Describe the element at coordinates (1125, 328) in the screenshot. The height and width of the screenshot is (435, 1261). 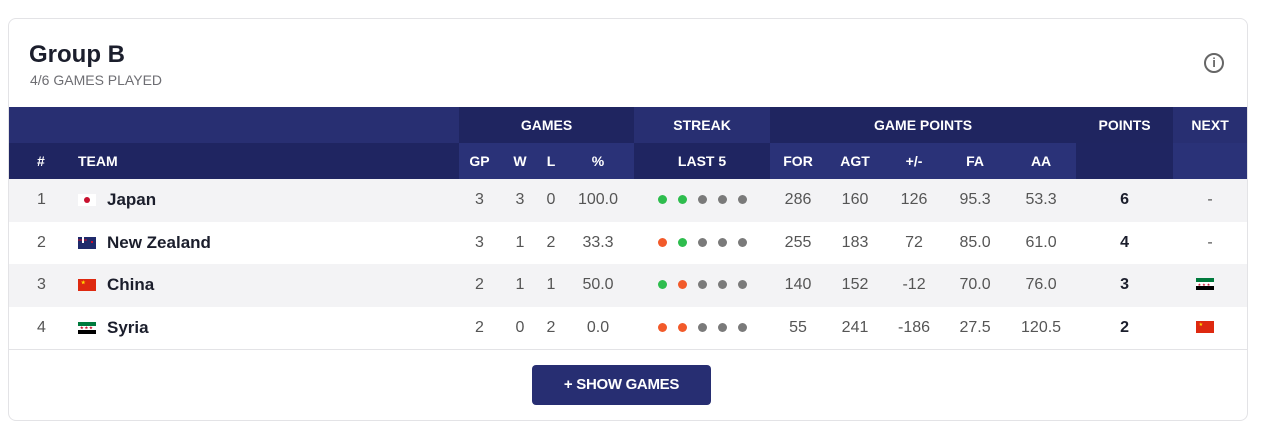
I see `points: 2` at that location.